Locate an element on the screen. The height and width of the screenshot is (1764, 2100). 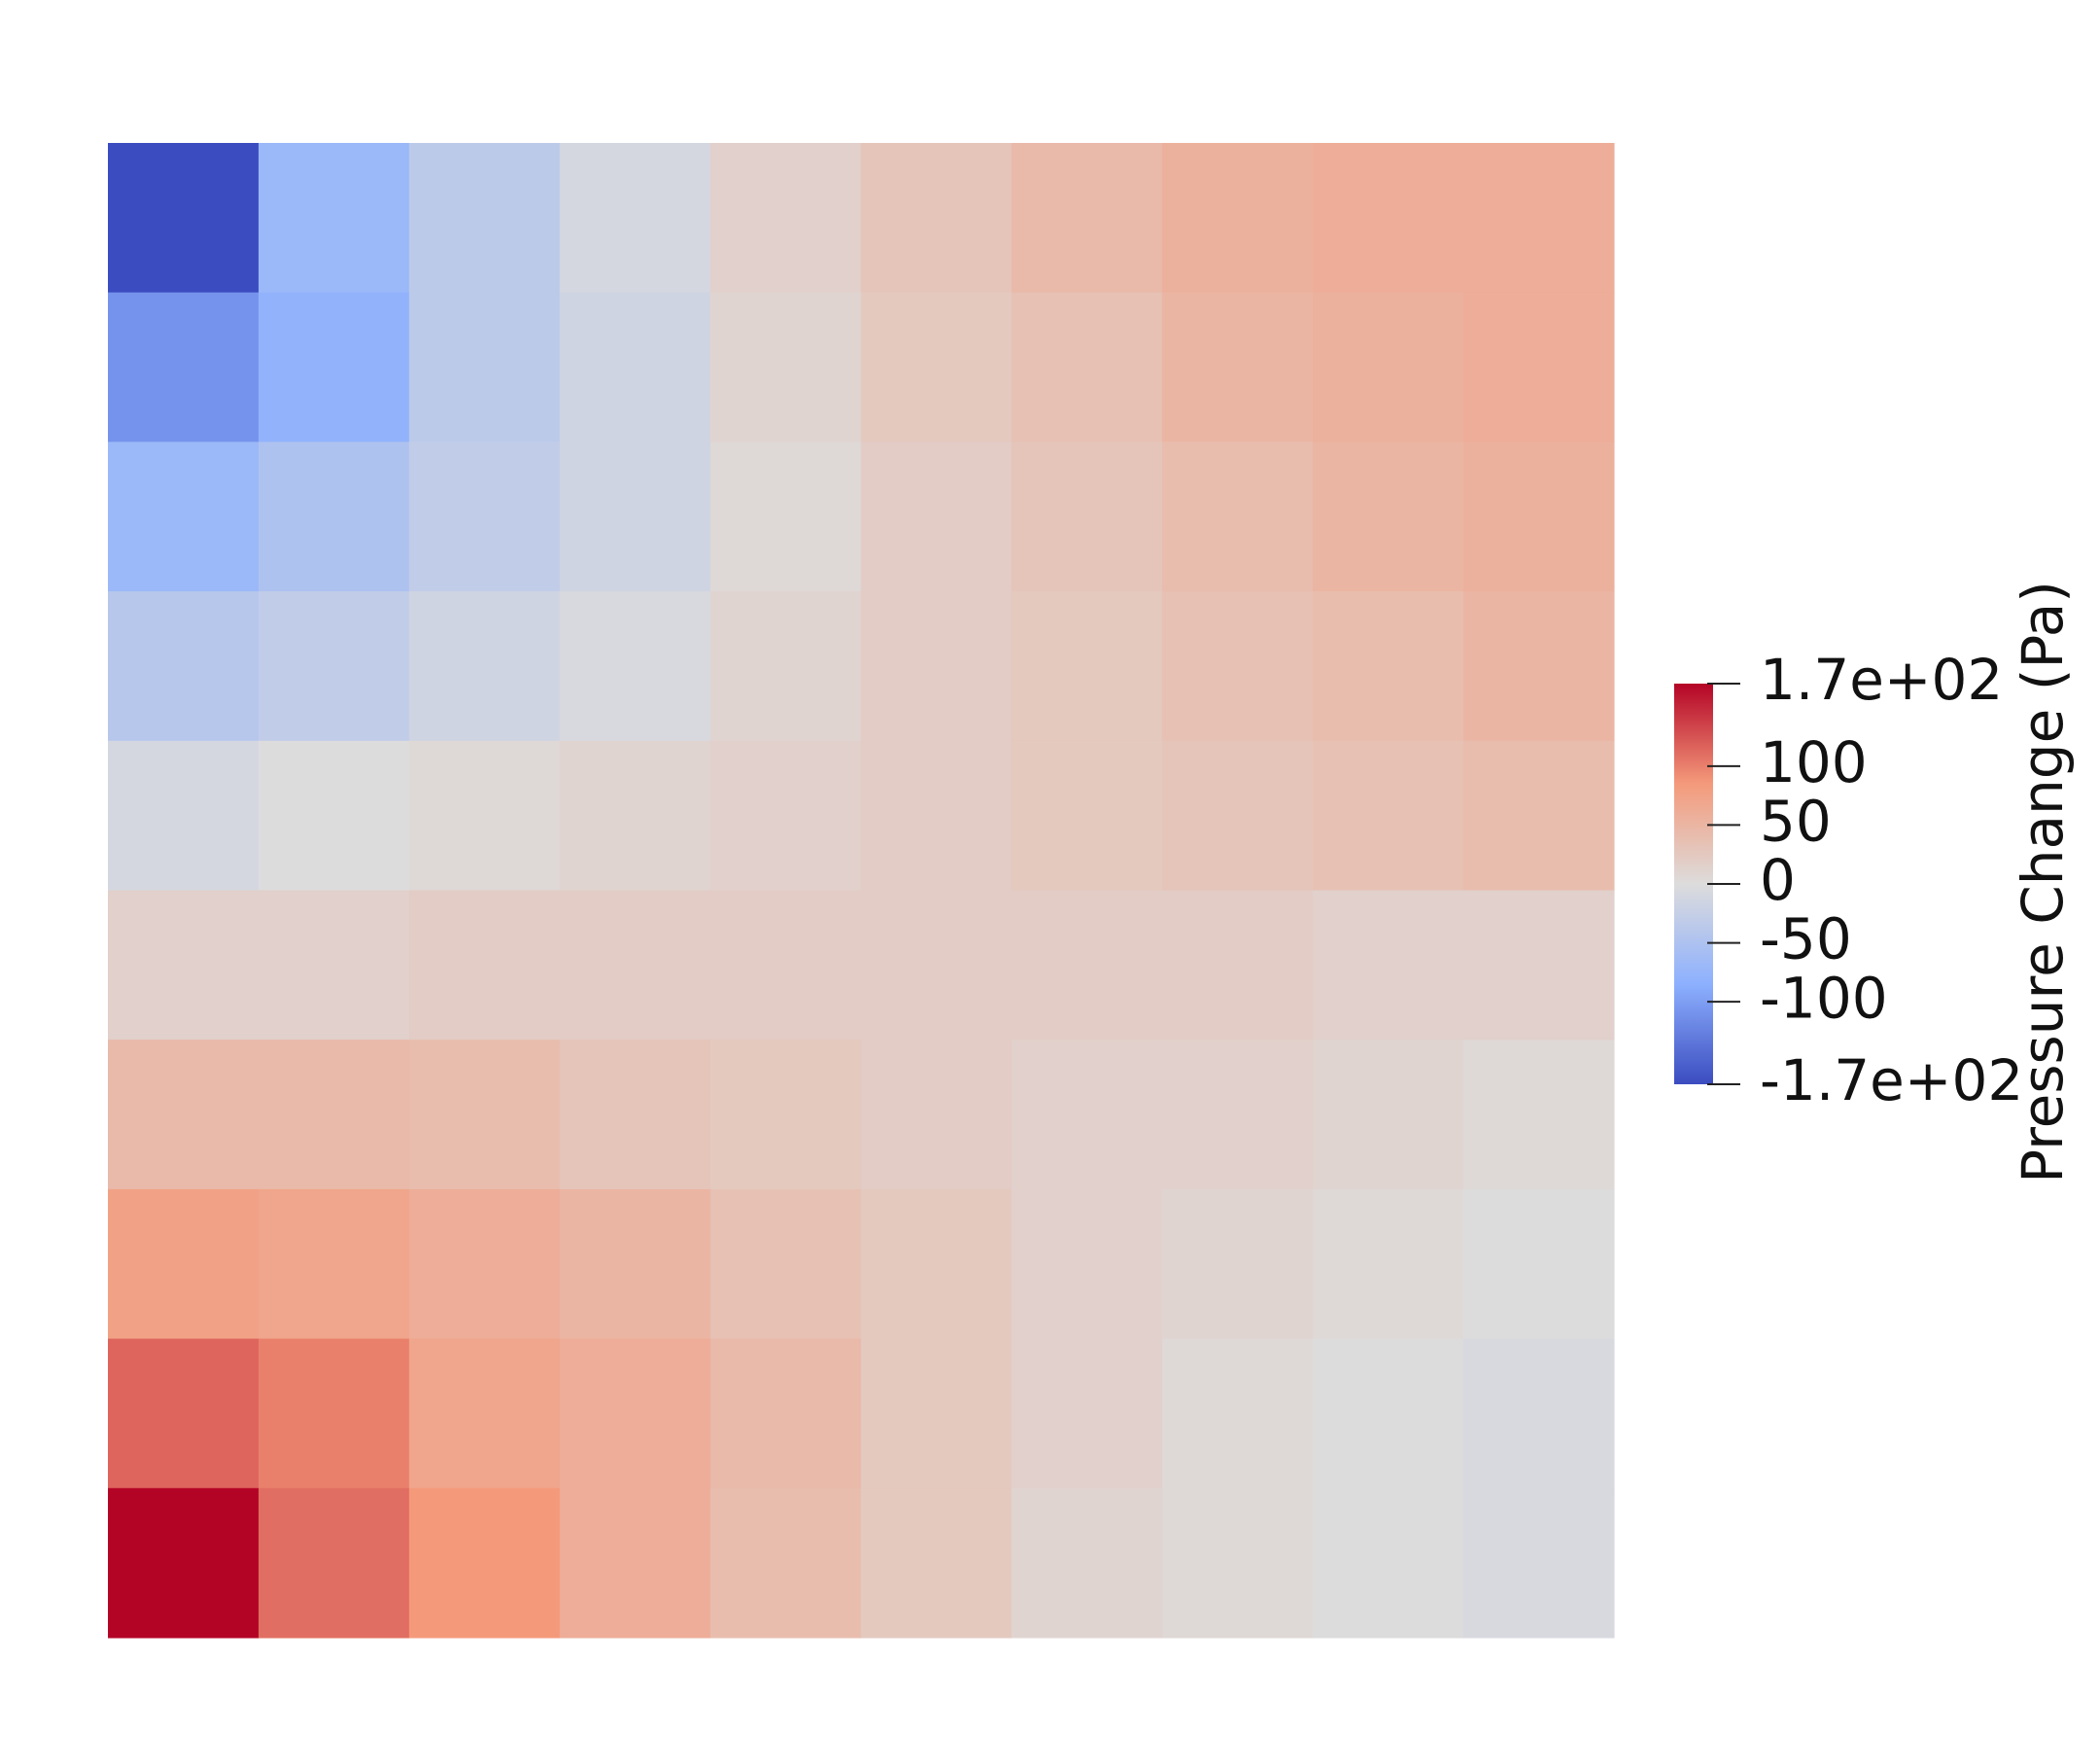
colorbar-tick-label: 50 is located at coordinates (1796, 822).